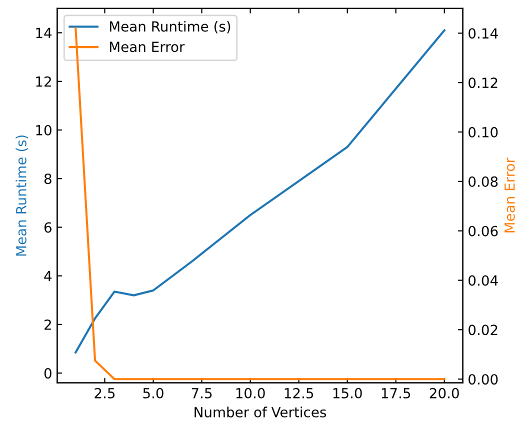 This screenshot has height=423, width=520. Describe the element at coordinates (48, 179) in the screenshot. I see `y-tick-label: 8` at that location.